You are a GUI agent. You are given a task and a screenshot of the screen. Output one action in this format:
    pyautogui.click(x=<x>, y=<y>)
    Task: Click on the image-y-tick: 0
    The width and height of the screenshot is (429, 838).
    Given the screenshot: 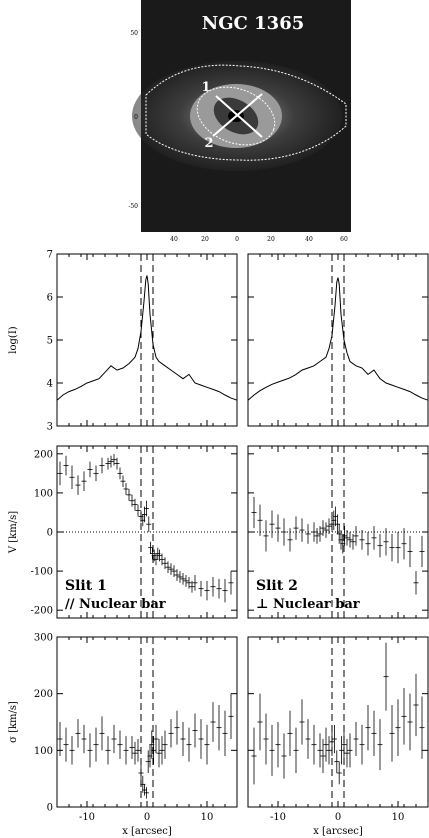 What is the action you would take?
    pyautogui.click(x=136, y=117)
    